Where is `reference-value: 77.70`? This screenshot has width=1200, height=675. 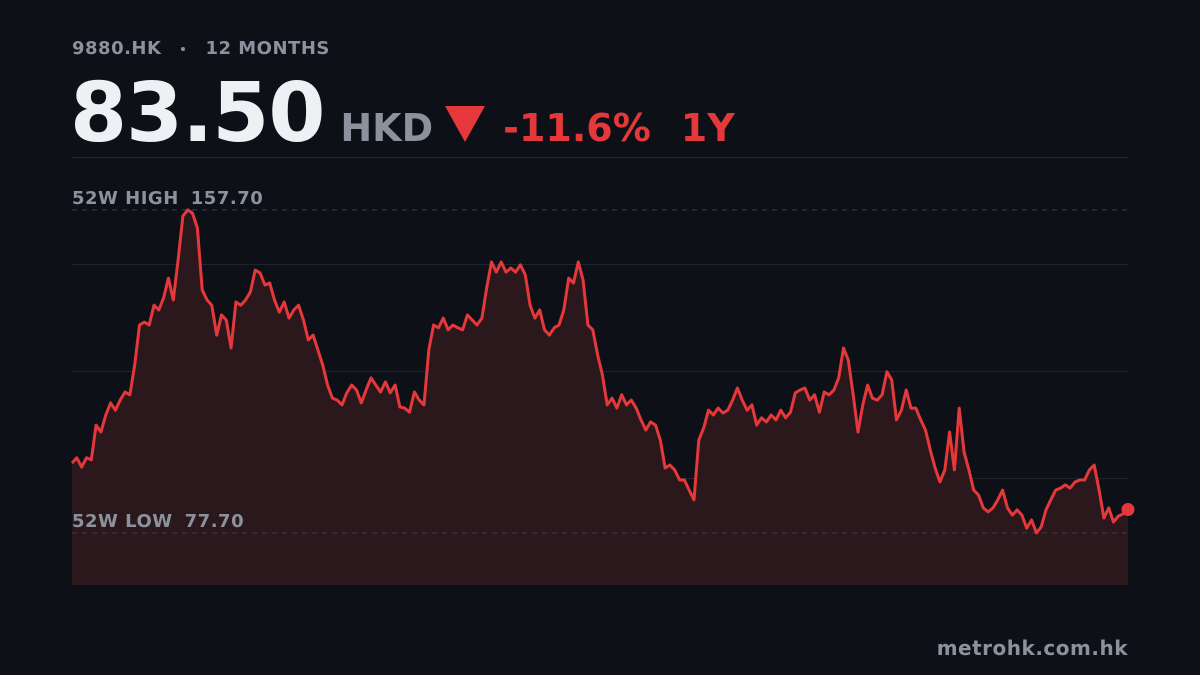
reference-value: 77.70 is located at coordinates (214, 521).